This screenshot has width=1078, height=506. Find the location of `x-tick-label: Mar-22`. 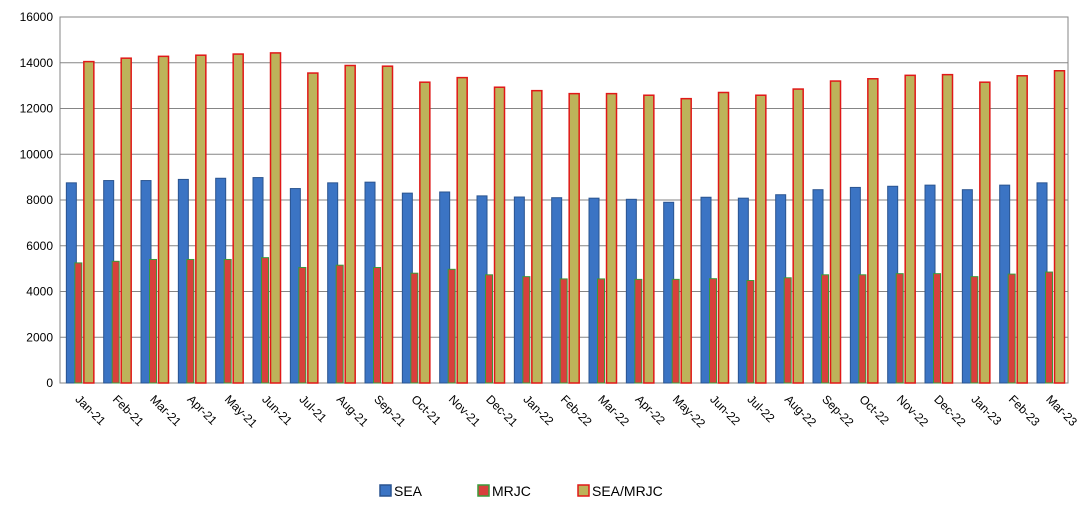

x-tick-label: Mar-22 is located at coordinates (613, 410).